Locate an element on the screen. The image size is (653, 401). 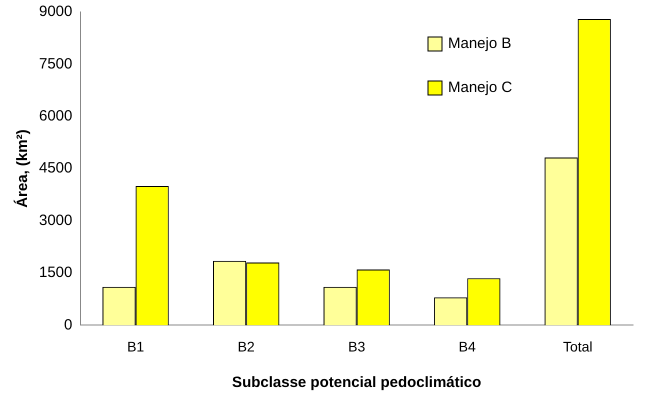
x-tick-label: B2 is located at coordinates (246, 346).